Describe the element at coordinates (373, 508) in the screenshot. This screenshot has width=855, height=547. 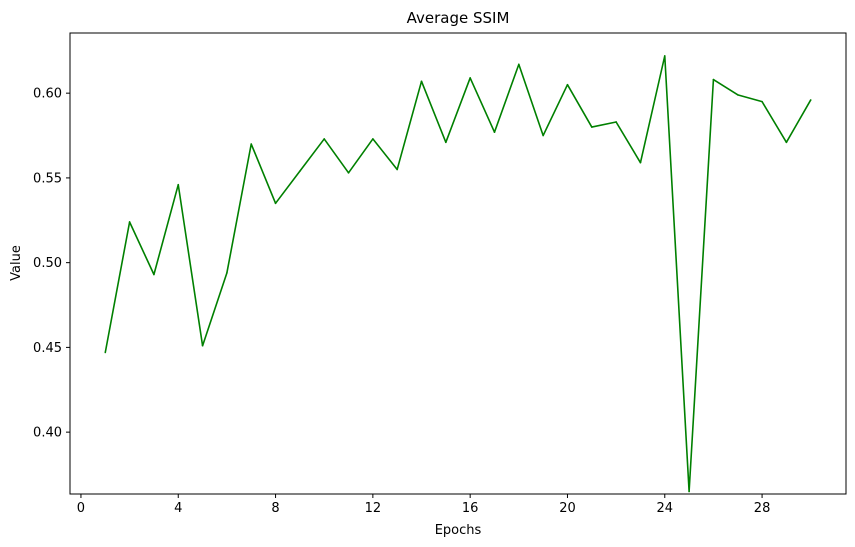
I see `x-tick-label: 12` at that location.